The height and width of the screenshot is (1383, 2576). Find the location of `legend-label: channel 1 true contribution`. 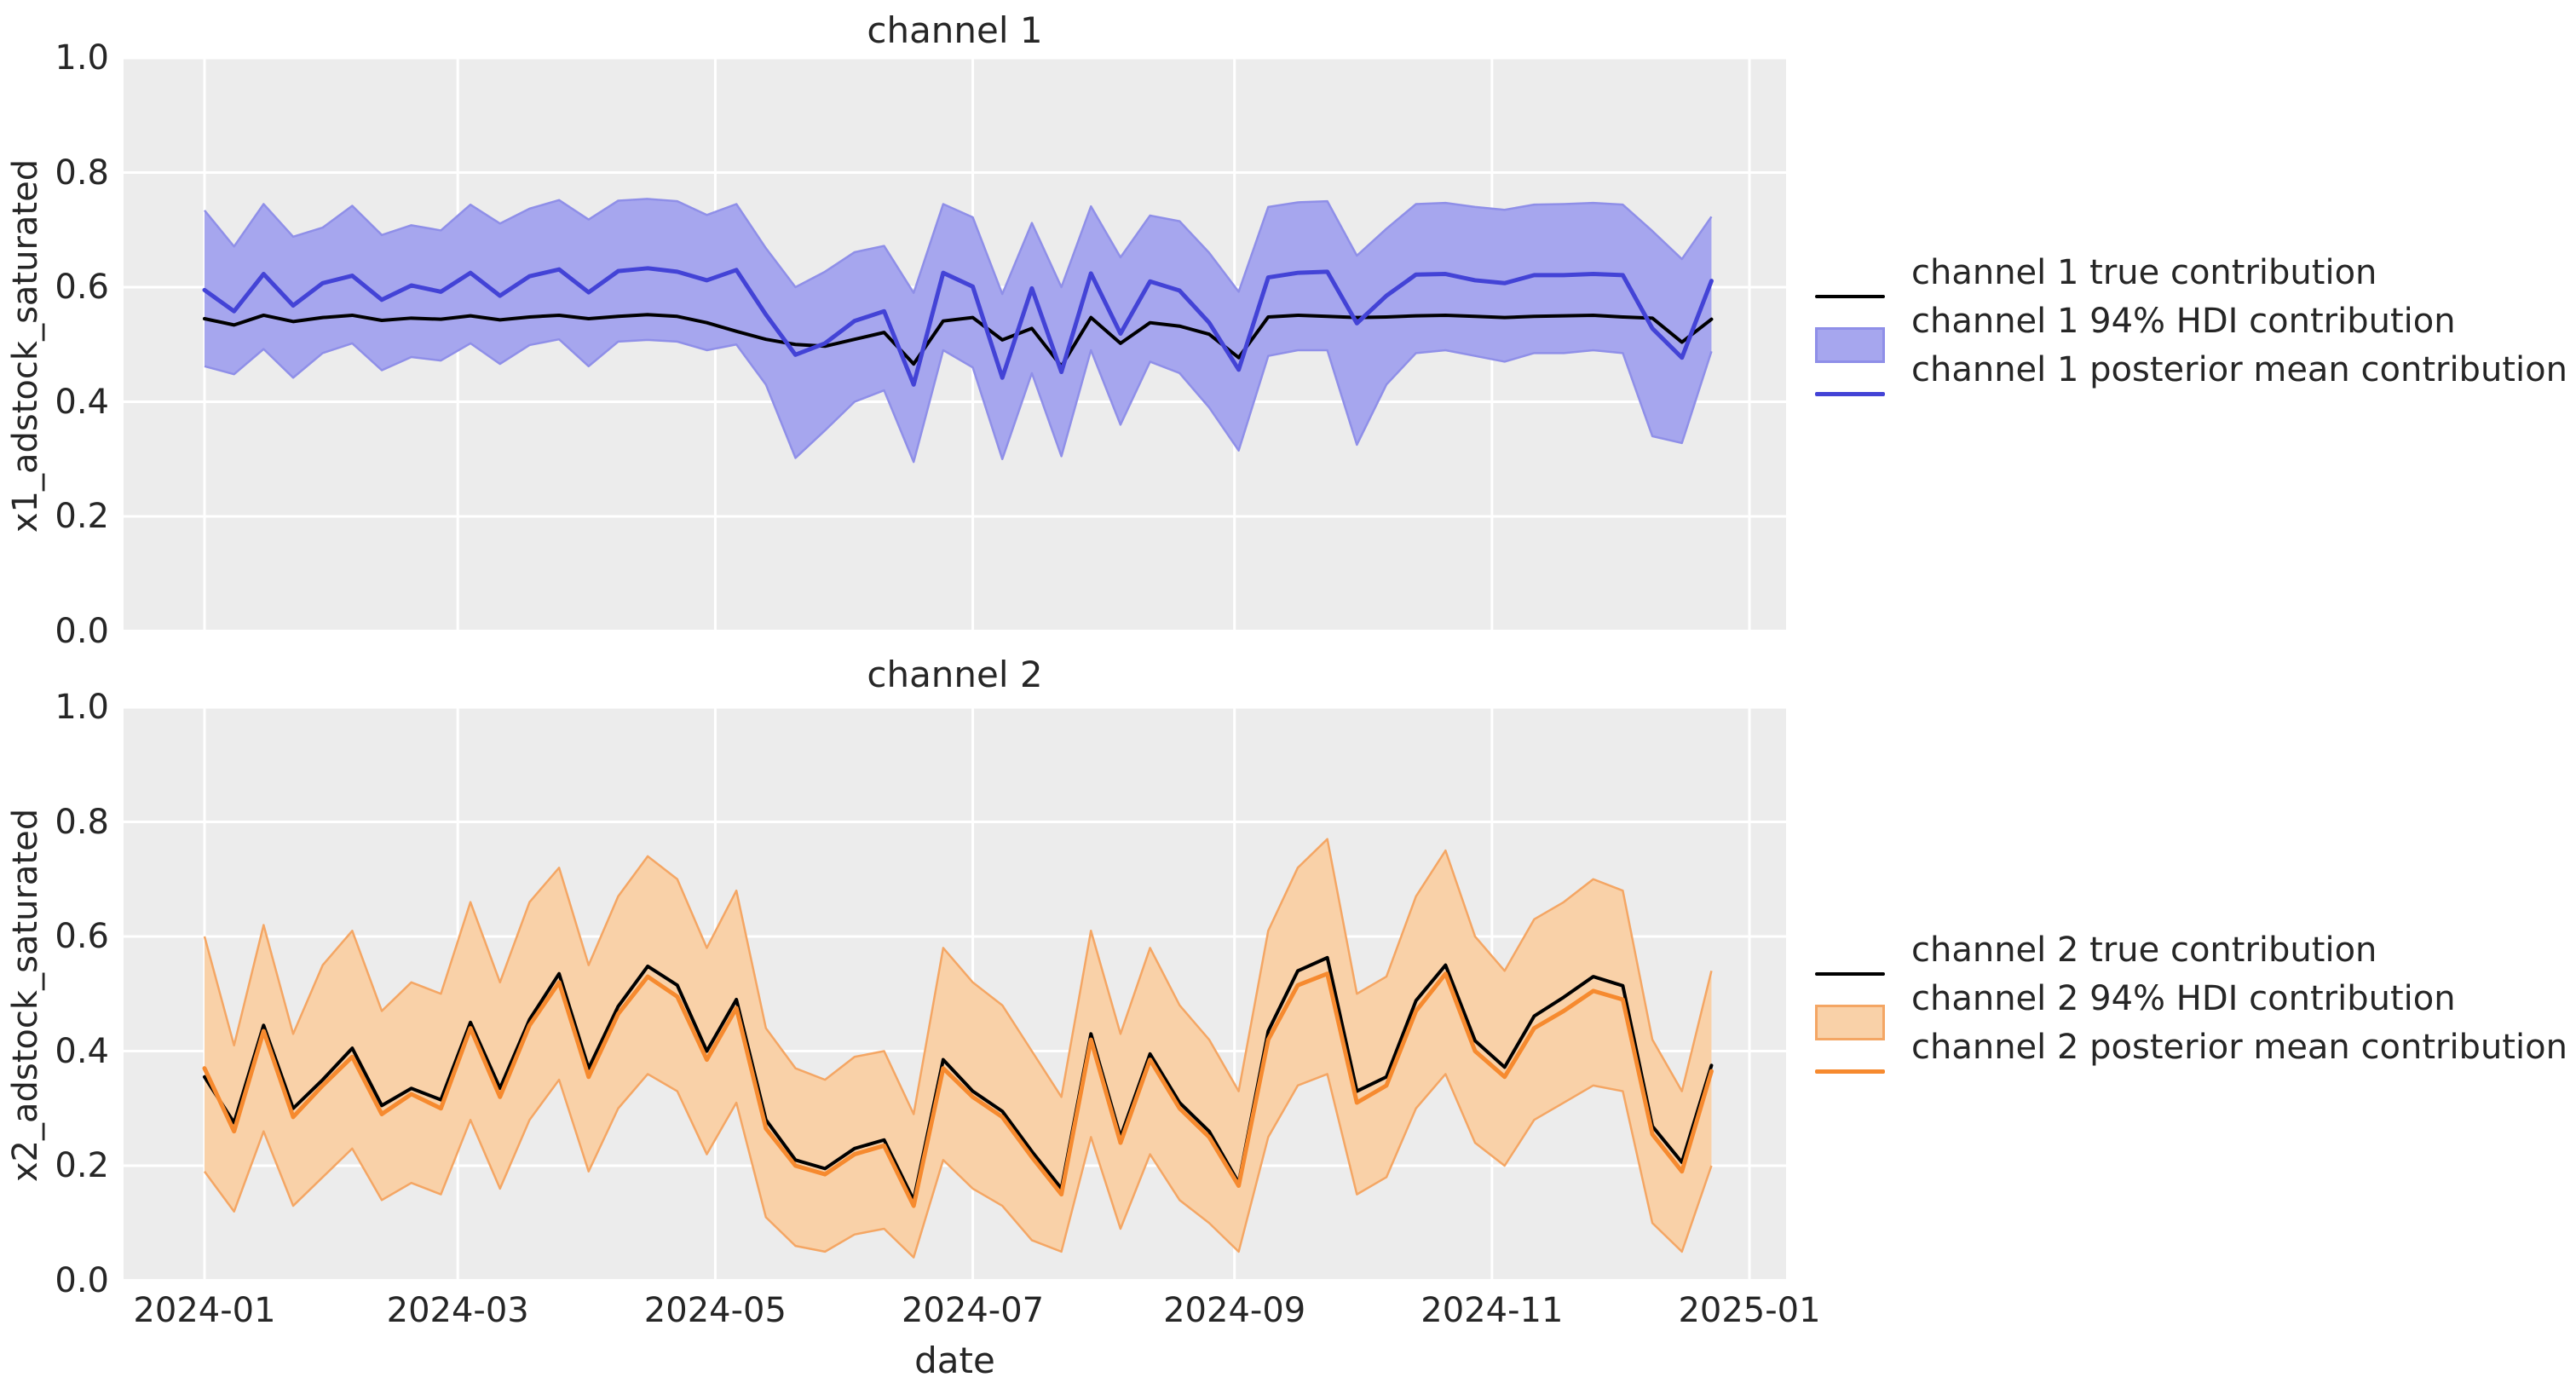

legend-label: channel 1 true contribution is located at coordinates (2144, 272).